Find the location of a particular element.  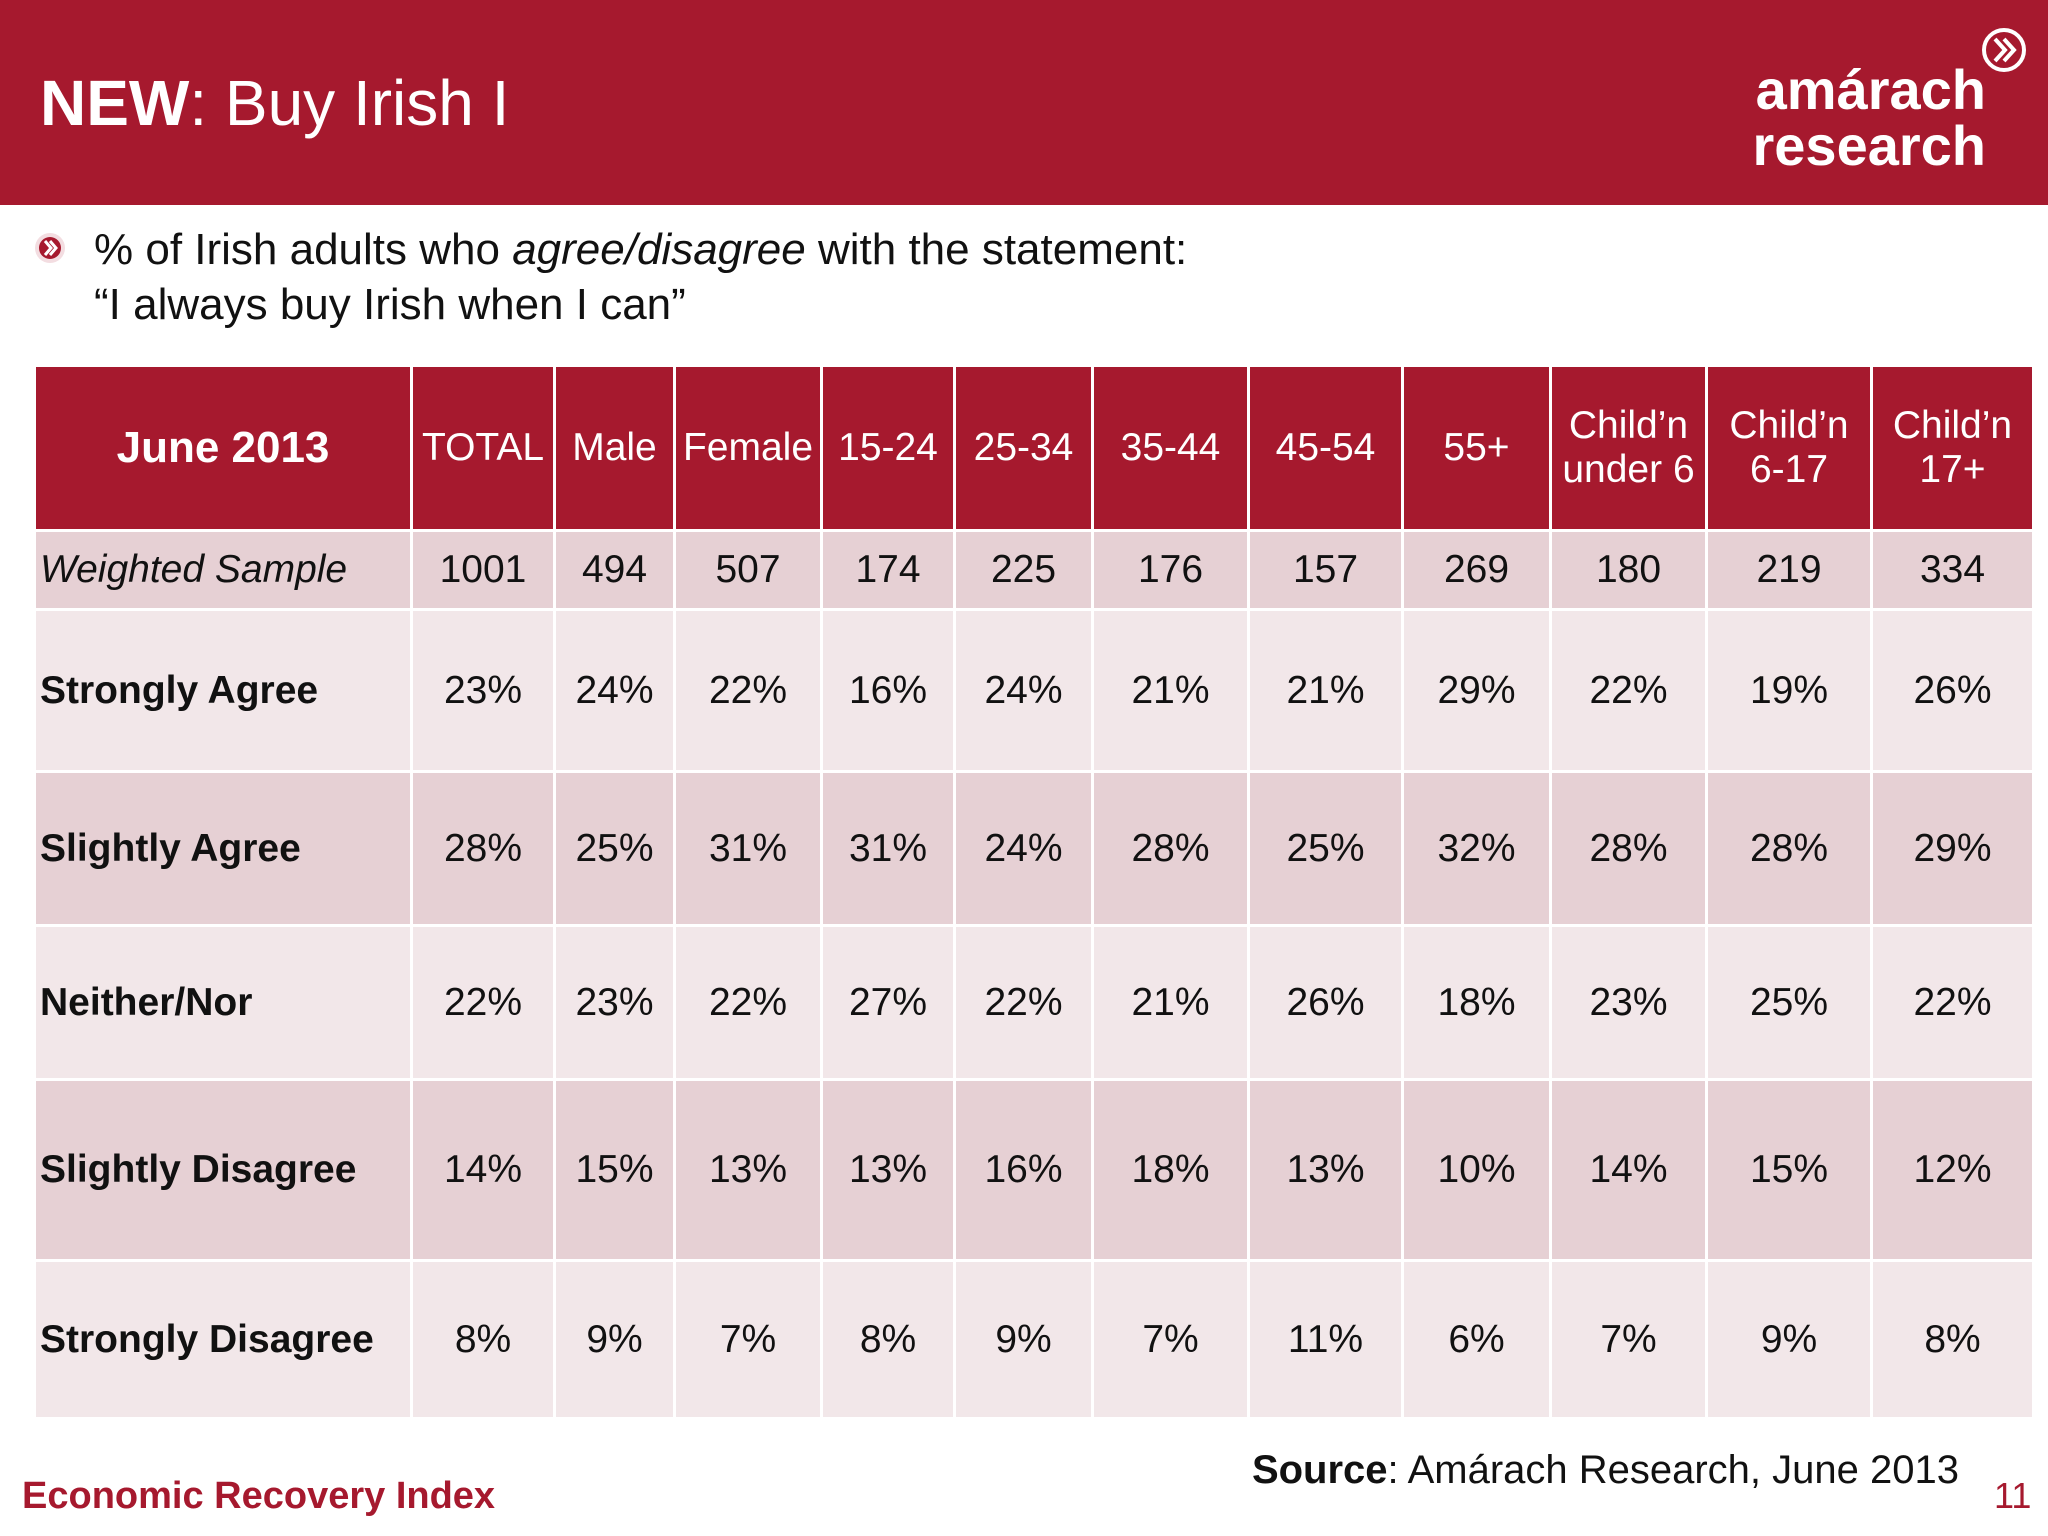

header-line: Female is located at coordinates (748, 447).